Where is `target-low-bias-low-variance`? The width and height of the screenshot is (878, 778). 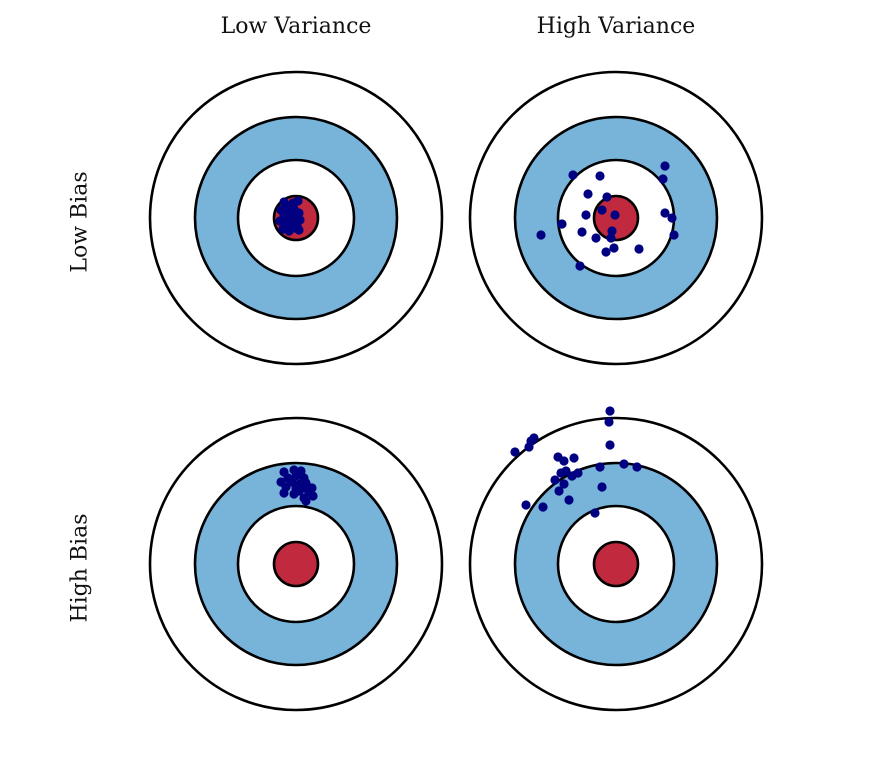
target-low-bias-low-variance is located at coordinates (296, 218).